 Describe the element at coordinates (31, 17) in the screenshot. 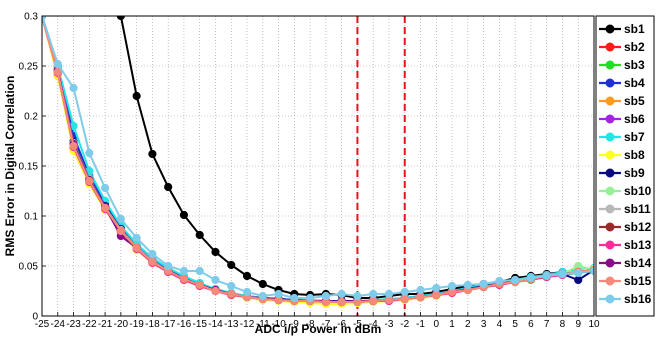

I see `y-tick-label: 0.3` at that location.